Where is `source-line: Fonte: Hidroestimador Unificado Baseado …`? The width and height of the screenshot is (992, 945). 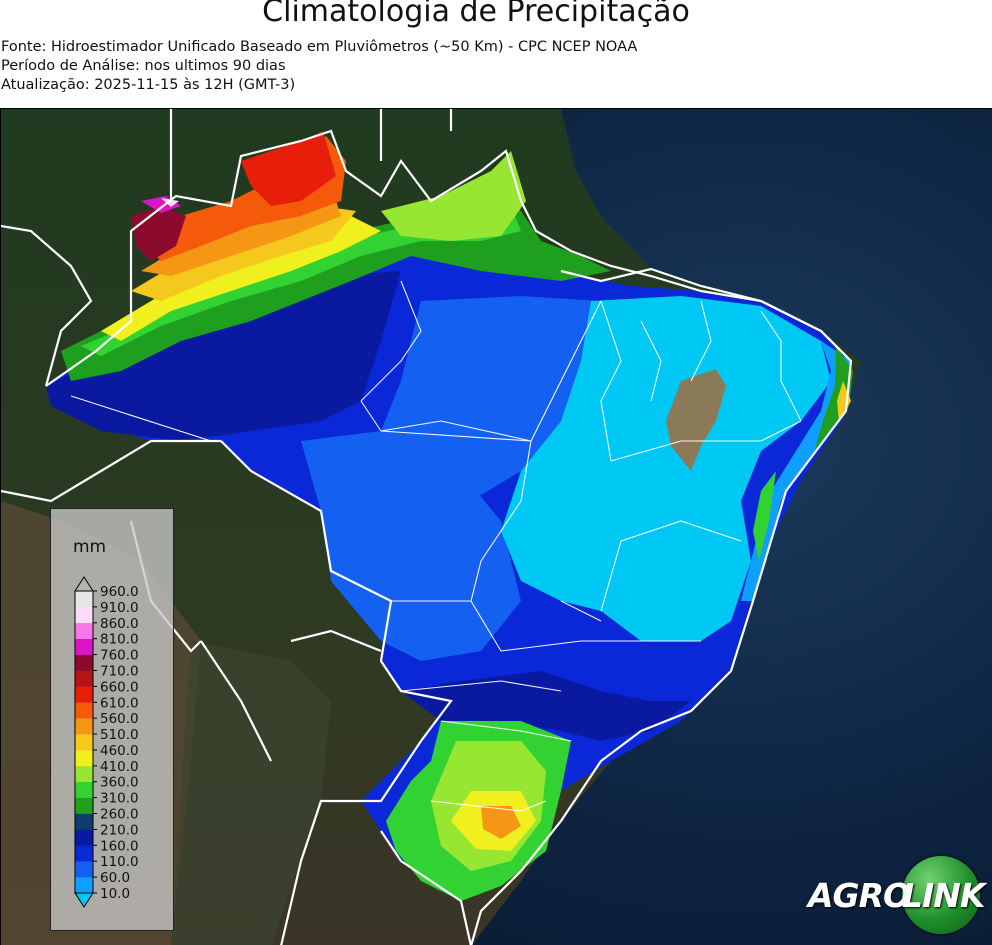 source-line: Fonte: Hidroestimador Unificado Baseado … is located at coordinates (319, 47).